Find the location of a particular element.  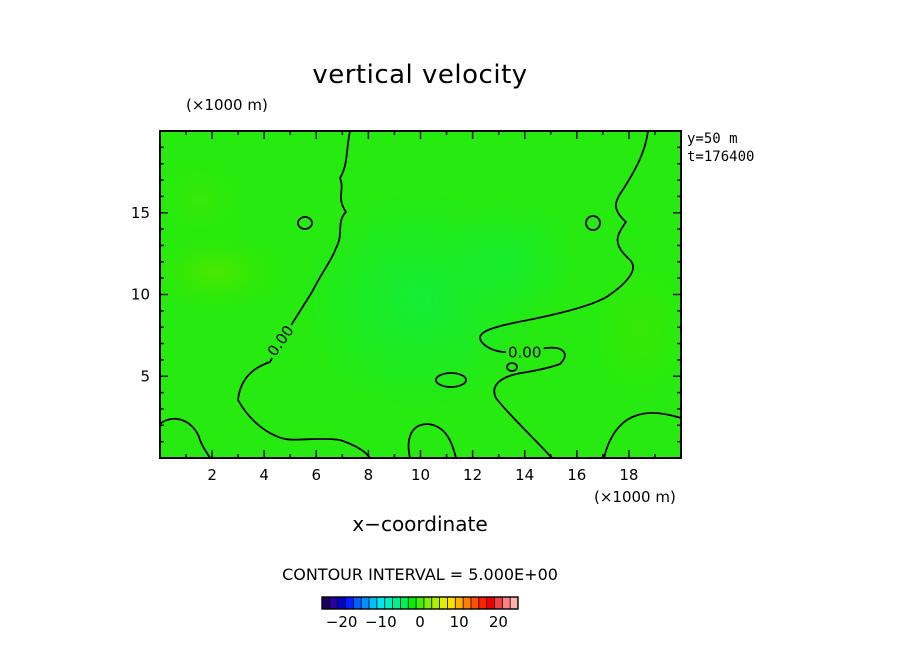

x-tick-label: 18 is located at coordinates (628, 475).